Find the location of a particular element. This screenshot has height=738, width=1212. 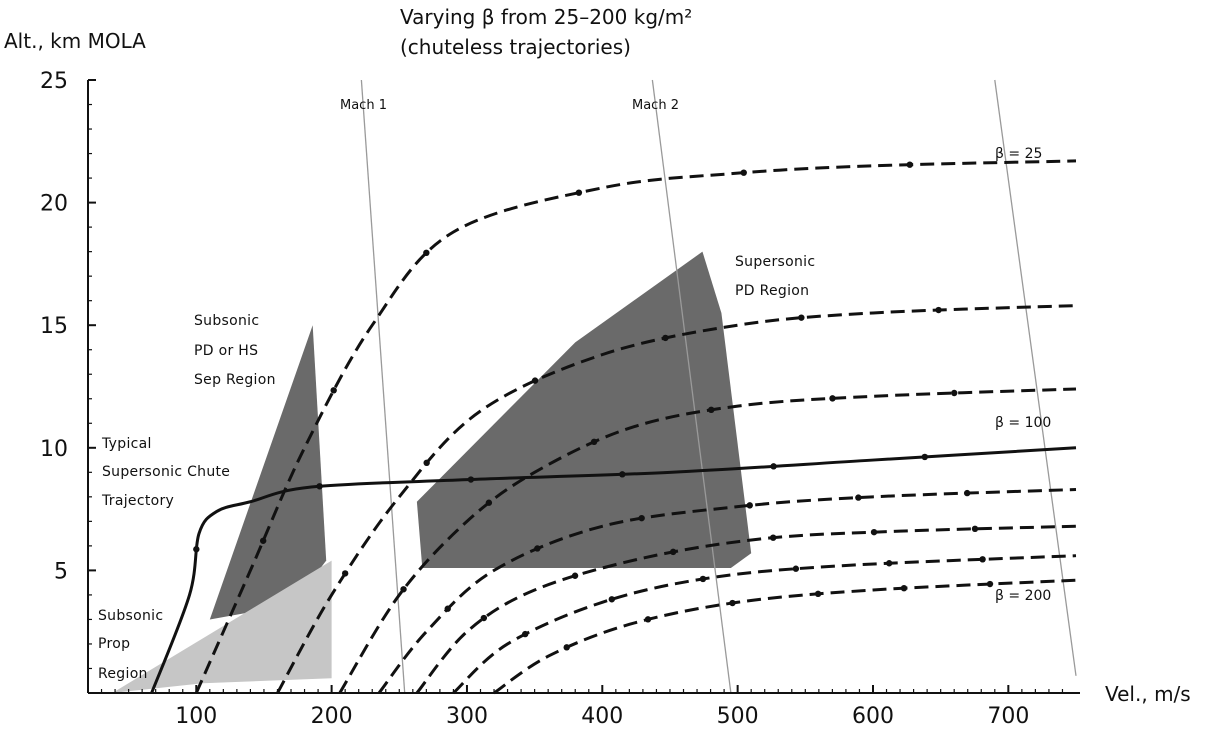

y-tick-label: 20 is located at coordinates (54, 204).